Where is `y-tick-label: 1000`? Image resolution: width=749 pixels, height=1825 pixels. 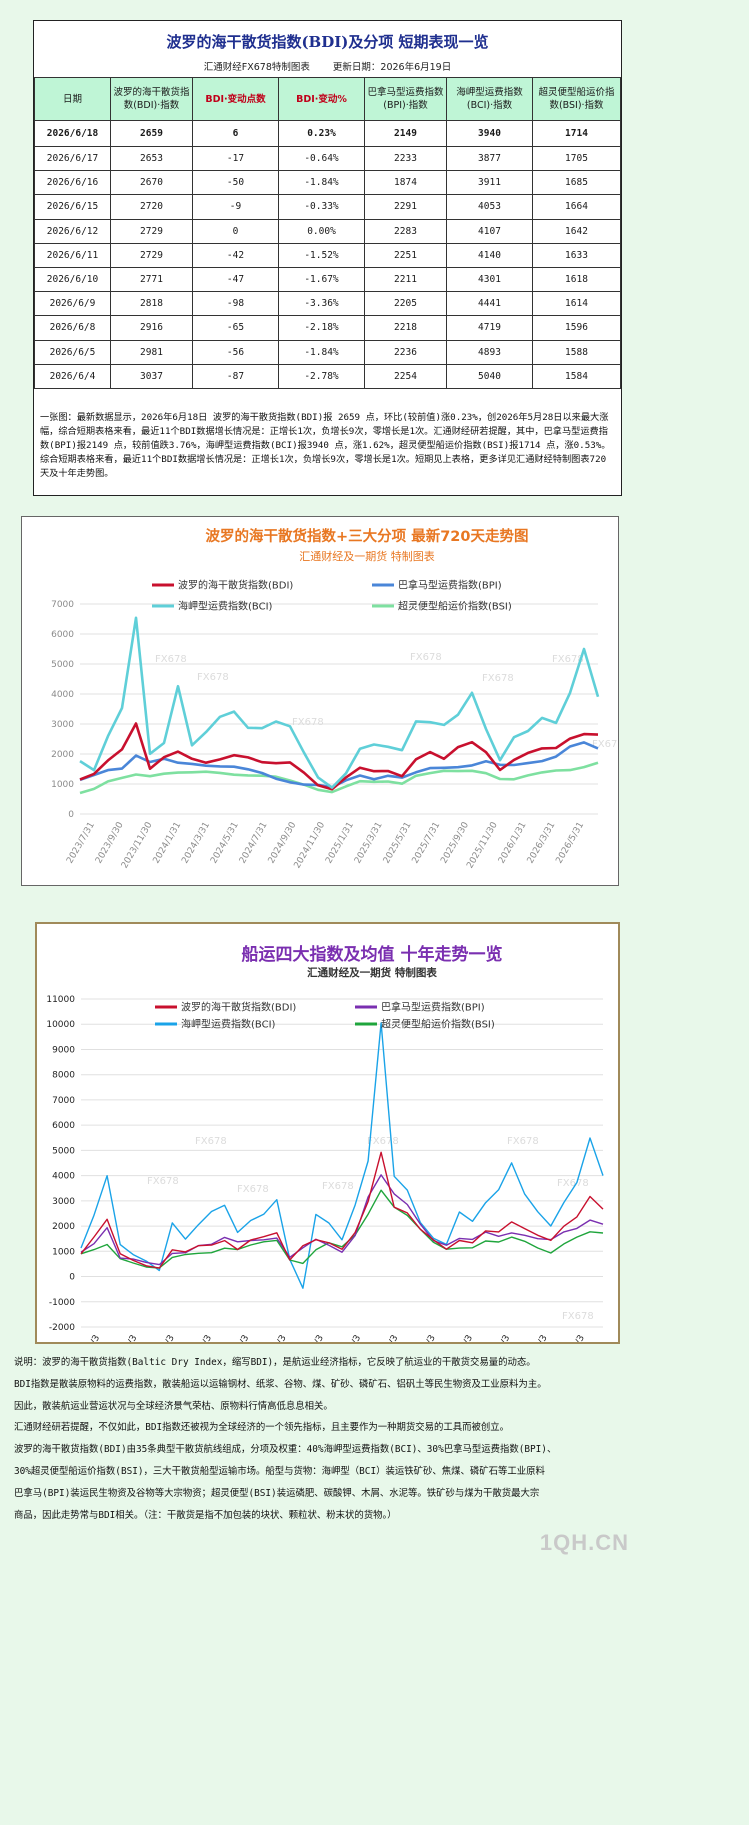 y-tick-label: 1000 is located at coordinates (62, 785).